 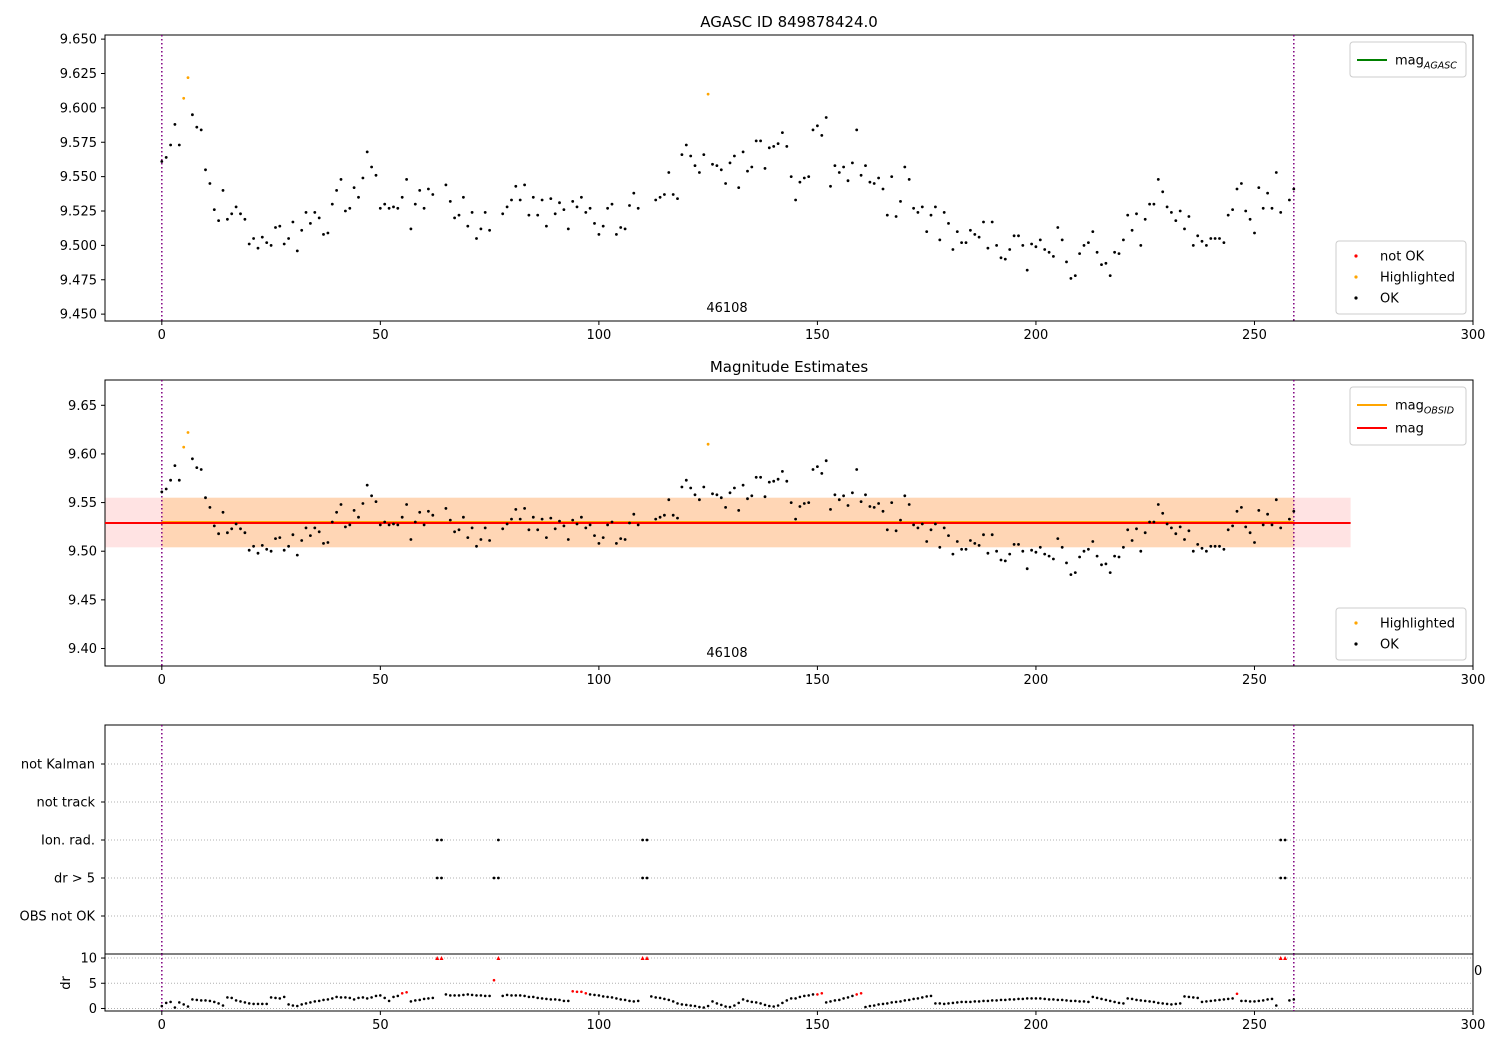 What do you see at coordinates (1440, 66) in the screenshot?
I see `legend-label-subscript: AGASC` at bounding box center [1440, 66].